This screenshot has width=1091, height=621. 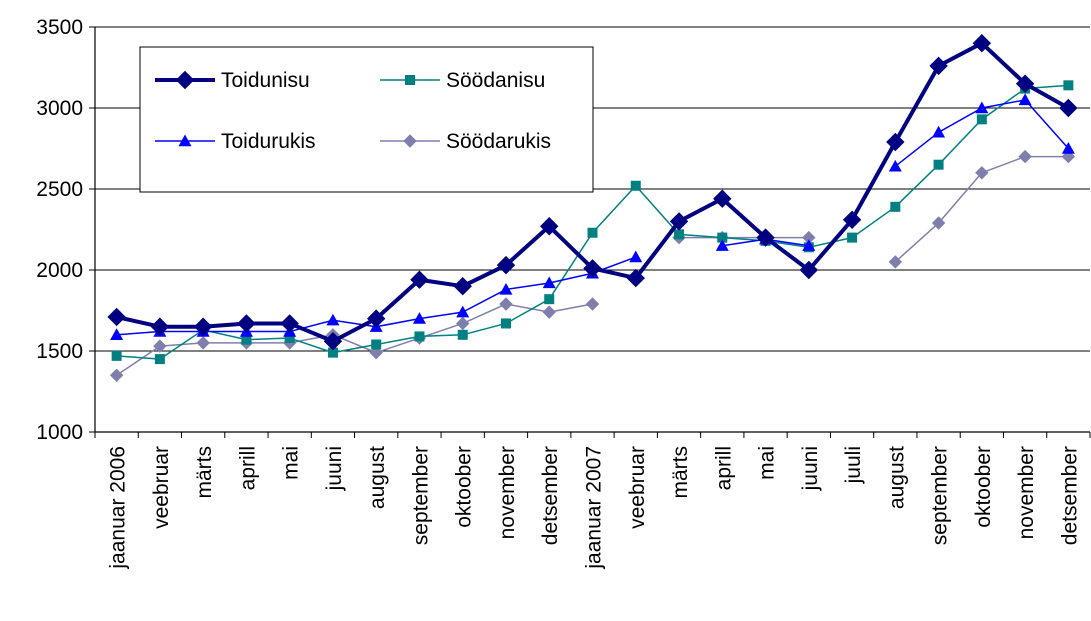 I want to click on legend-item-Toidurukis: Toidurukis, so click(x=235, y=141).